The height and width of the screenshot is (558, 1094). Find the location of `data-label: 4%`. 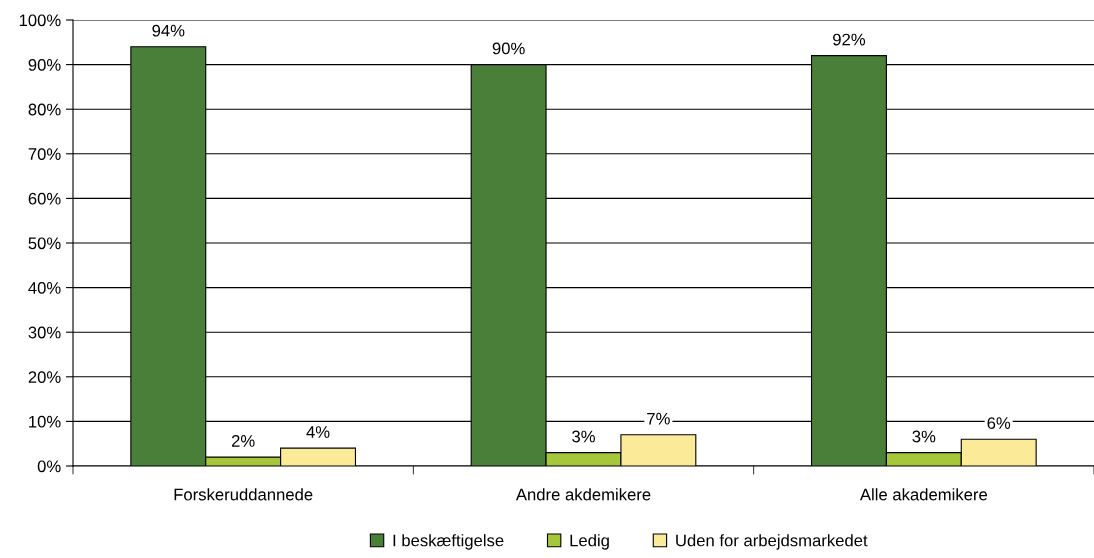

data-label: 4% is located at coordinates (318, 432).